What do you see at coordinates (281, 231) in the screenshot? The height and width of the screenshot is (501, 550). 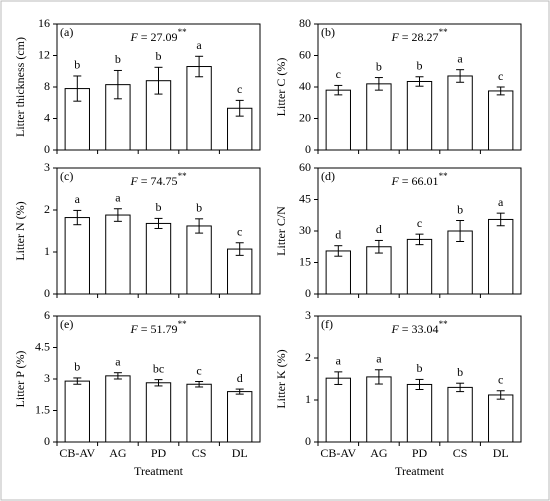 I see `y-axis-label: Litter C/N` at bounding box center [281, 231].